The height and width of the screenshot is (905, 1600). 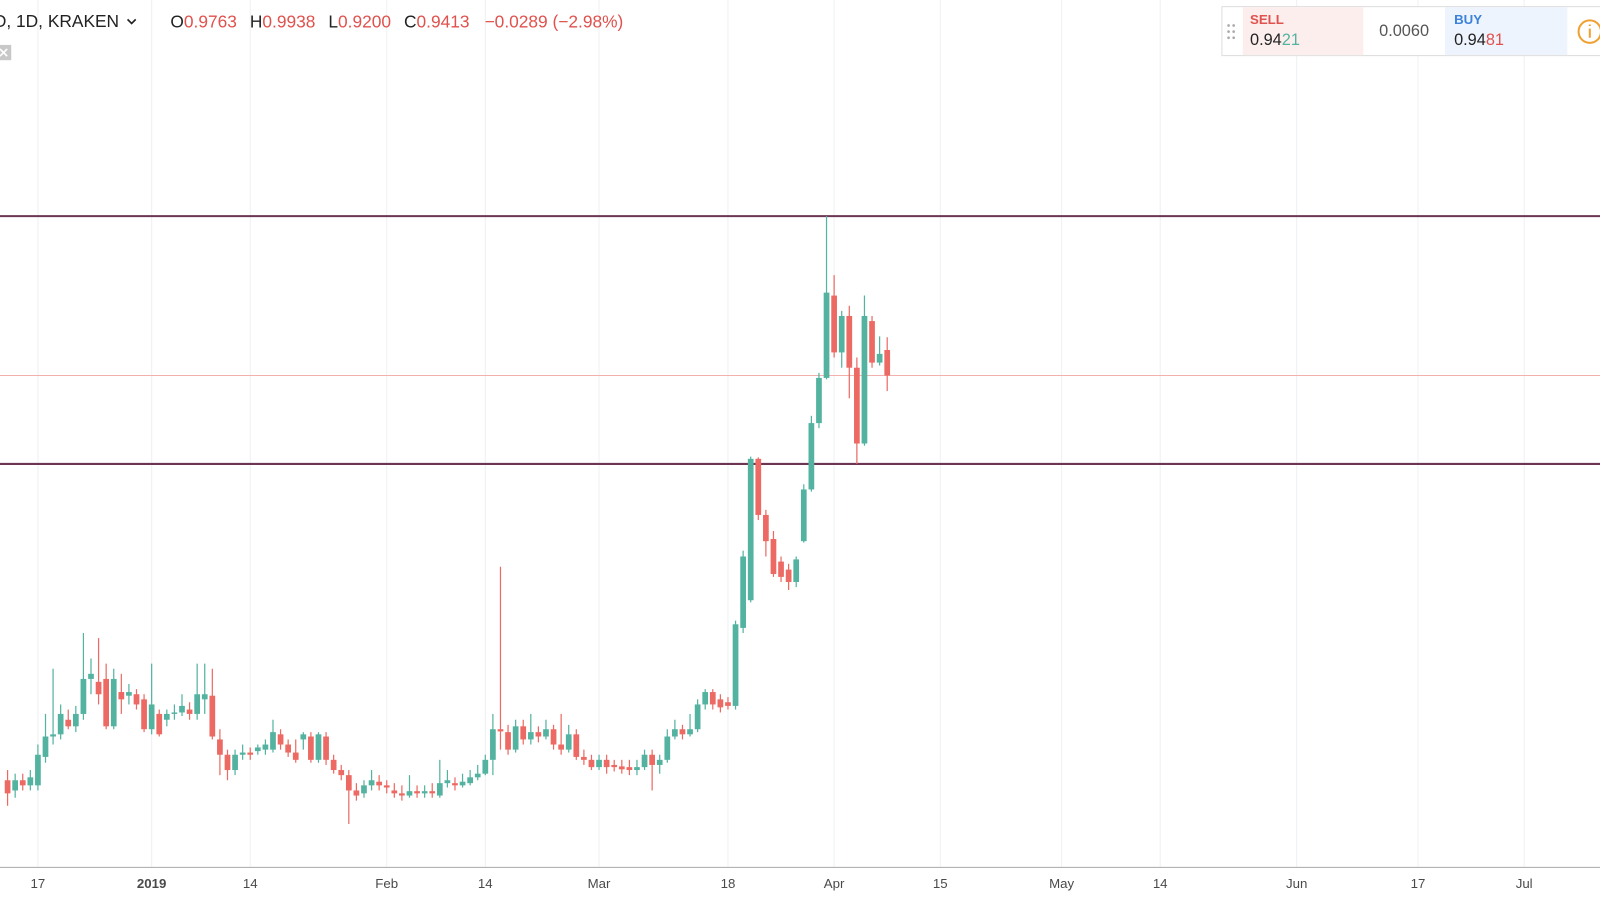 I want to click on buy-label: BUY, so click(x=1468, y=19).